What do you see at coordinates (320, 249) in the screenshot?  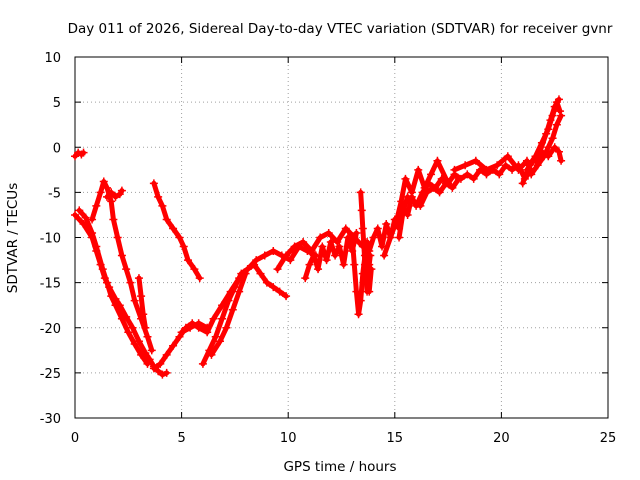 I see `series-track-l` at bounding box center [320, 249].